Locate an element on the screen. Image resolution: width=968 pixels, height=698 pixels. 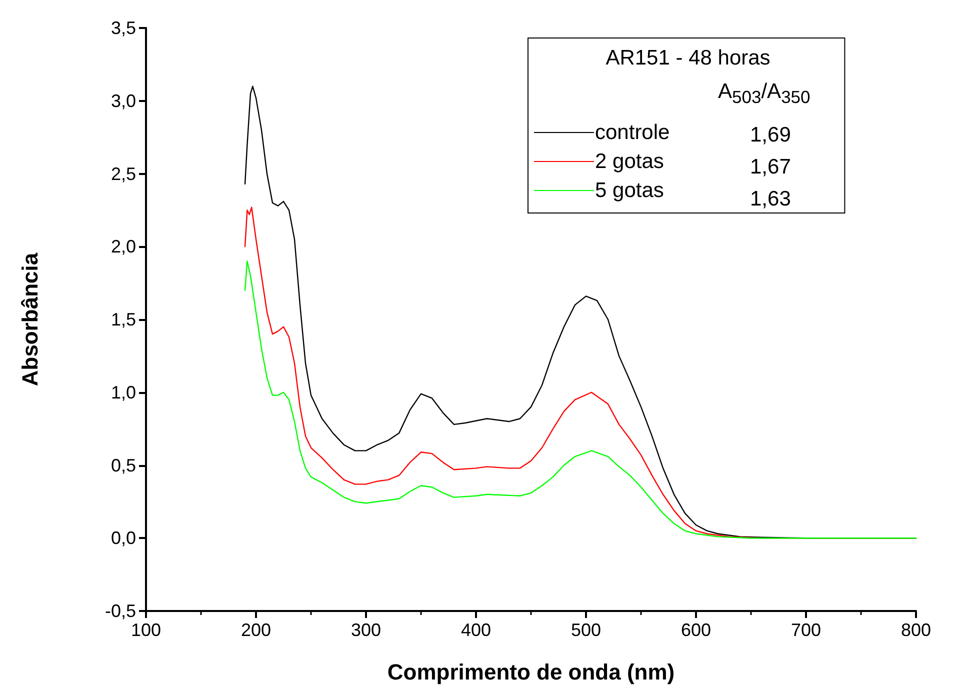
x-tick-label: 600 is located at coordinates (696, 630).